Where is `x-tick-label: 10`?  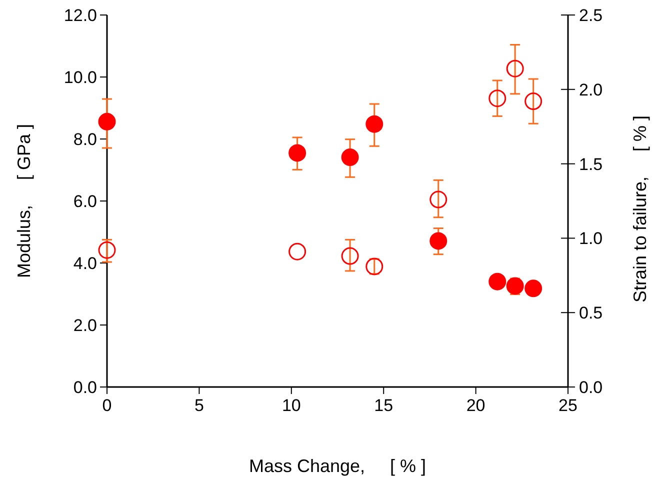
x-tick-label: 10 is located at coordinates (291, 405).